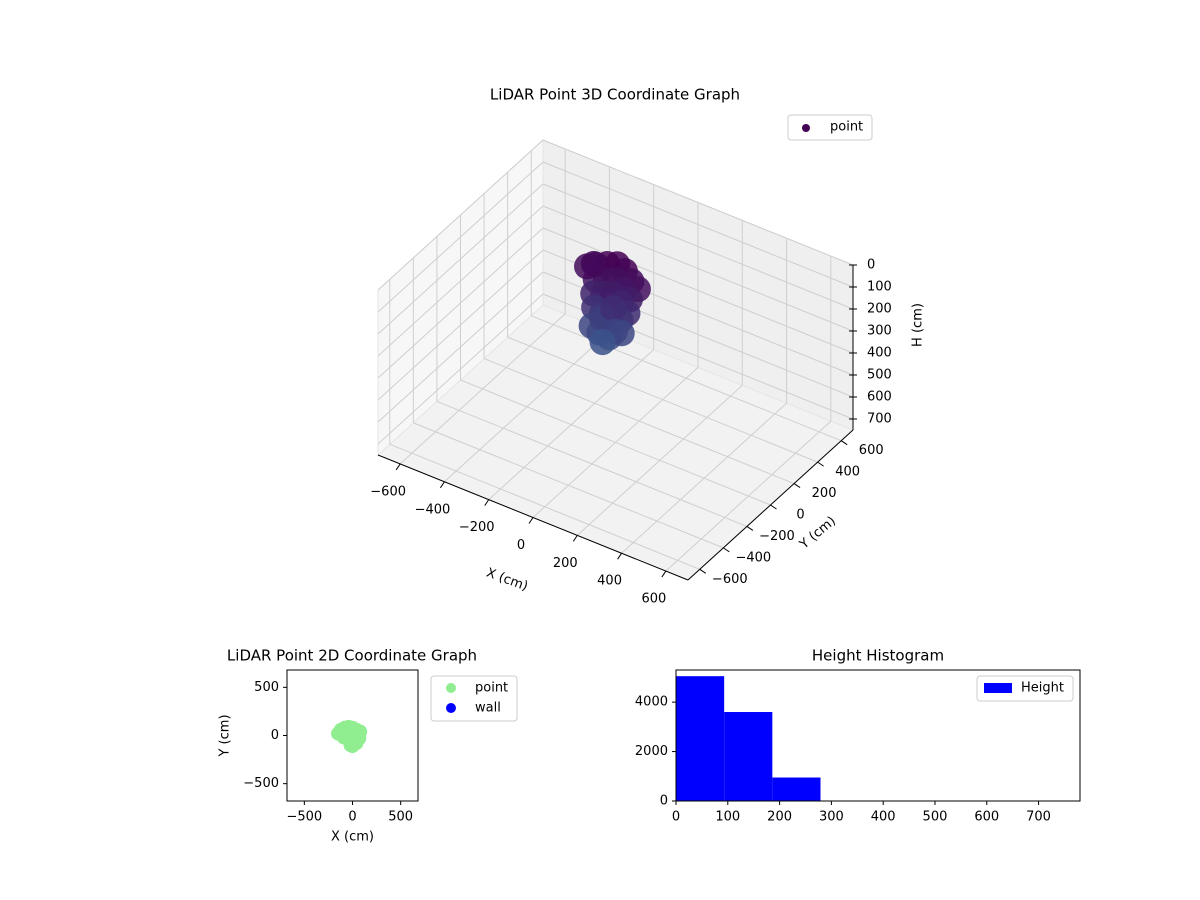  Describe the element at coordinates (871, 265) in the screenshot. I see `z-tick-label: 0` at that location.